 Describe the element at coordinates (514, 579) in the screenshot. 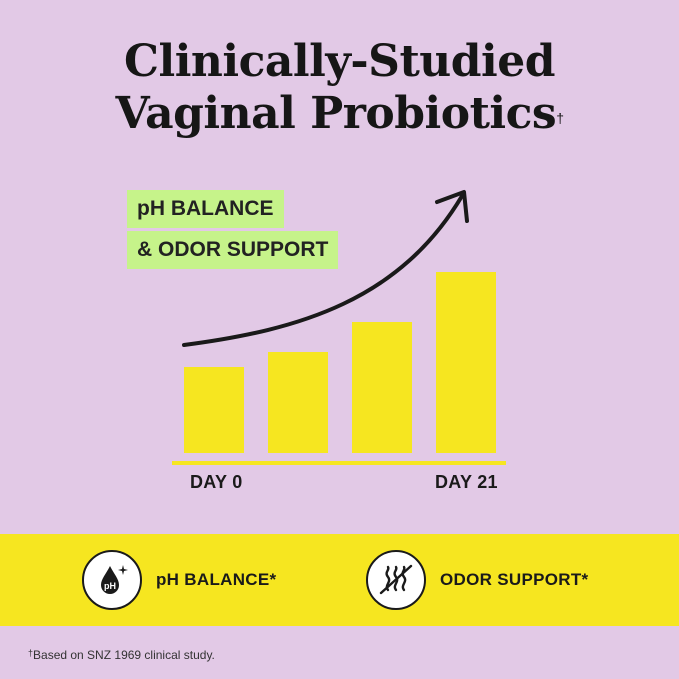

I see `feature-label-odor: ODOR SUPPORT*` at that location.